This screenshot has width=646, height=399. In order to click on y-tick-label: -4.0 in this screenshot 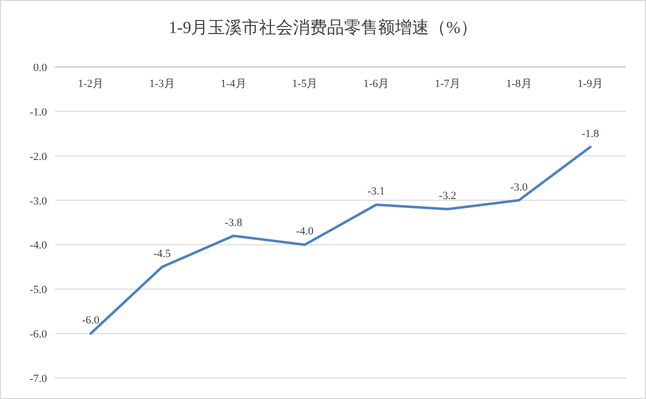, I will do `click(39, 246)`.